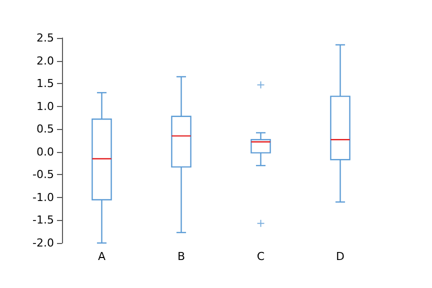  I want to click on y-tick-label: -1.5, so click(43, 220).